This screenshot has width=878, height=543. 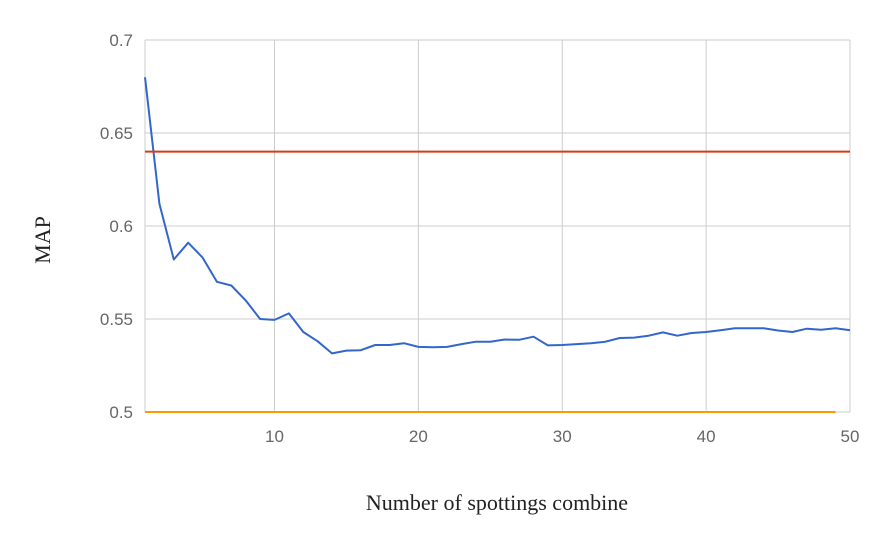 What do you see at coordinates (418, 436) in the screenshot?
I see `x-tick-label: 20` at bounding box center [418, 436].